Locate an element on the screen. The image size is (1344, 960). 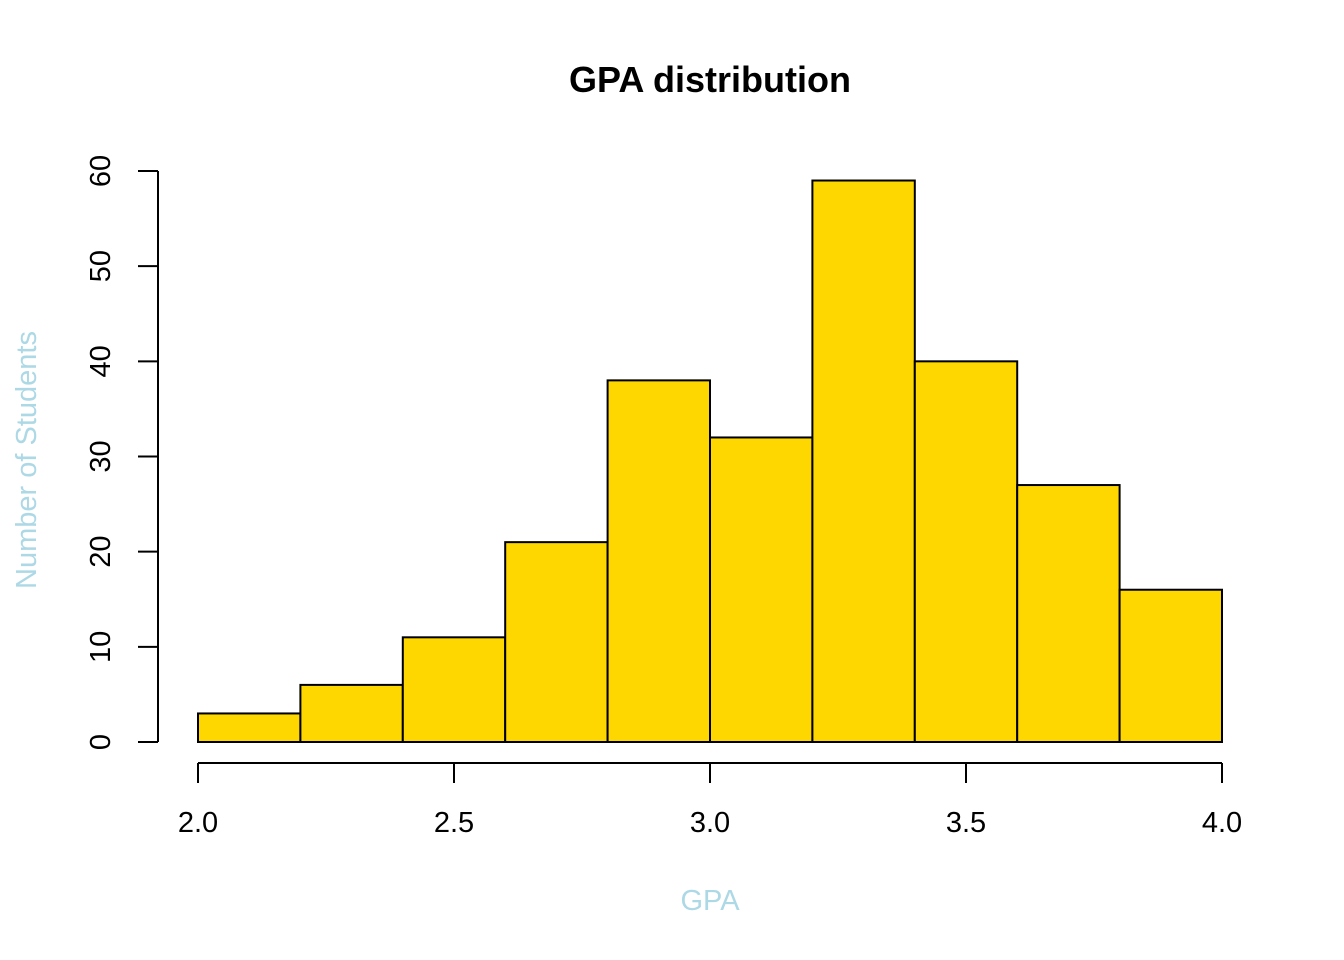
y-tick-label: 10 is located at coordinates (101, 647).